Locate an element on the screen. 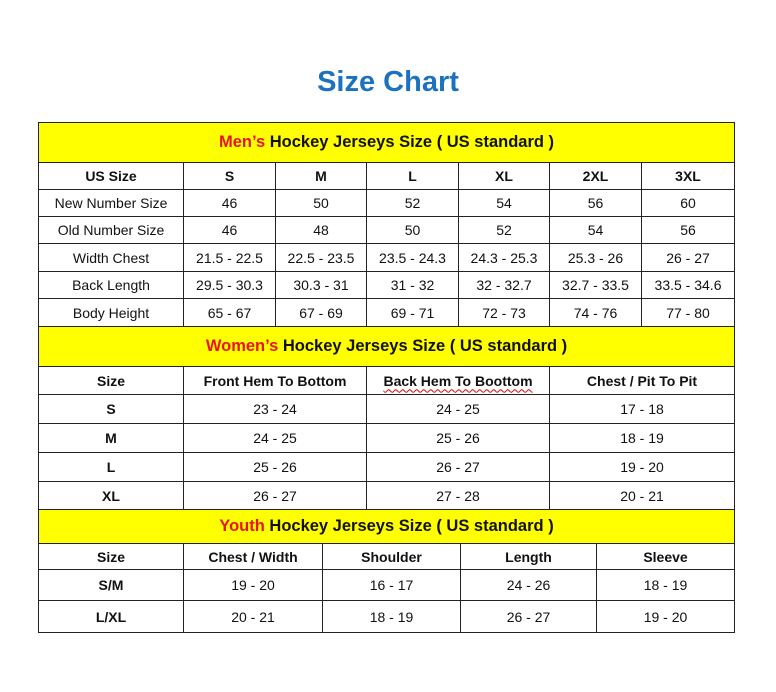 This screenshot has width=776, height=692. table-cell: 23 - 24 is located at coordinates (275, 409).